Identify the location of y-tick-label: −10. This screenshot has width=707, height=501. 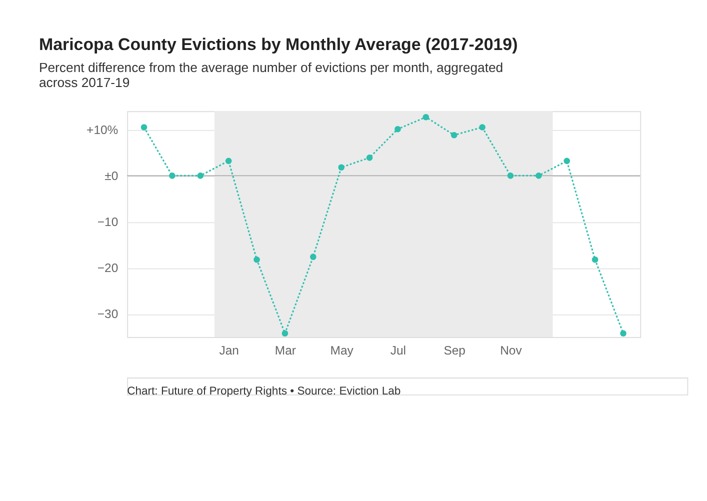
(107, 222).